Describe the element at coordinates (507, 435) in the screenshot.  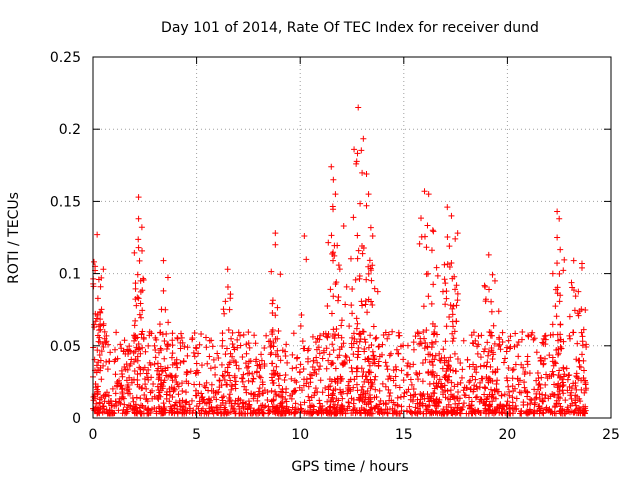
I see `x-tick-label: 20` at that location.